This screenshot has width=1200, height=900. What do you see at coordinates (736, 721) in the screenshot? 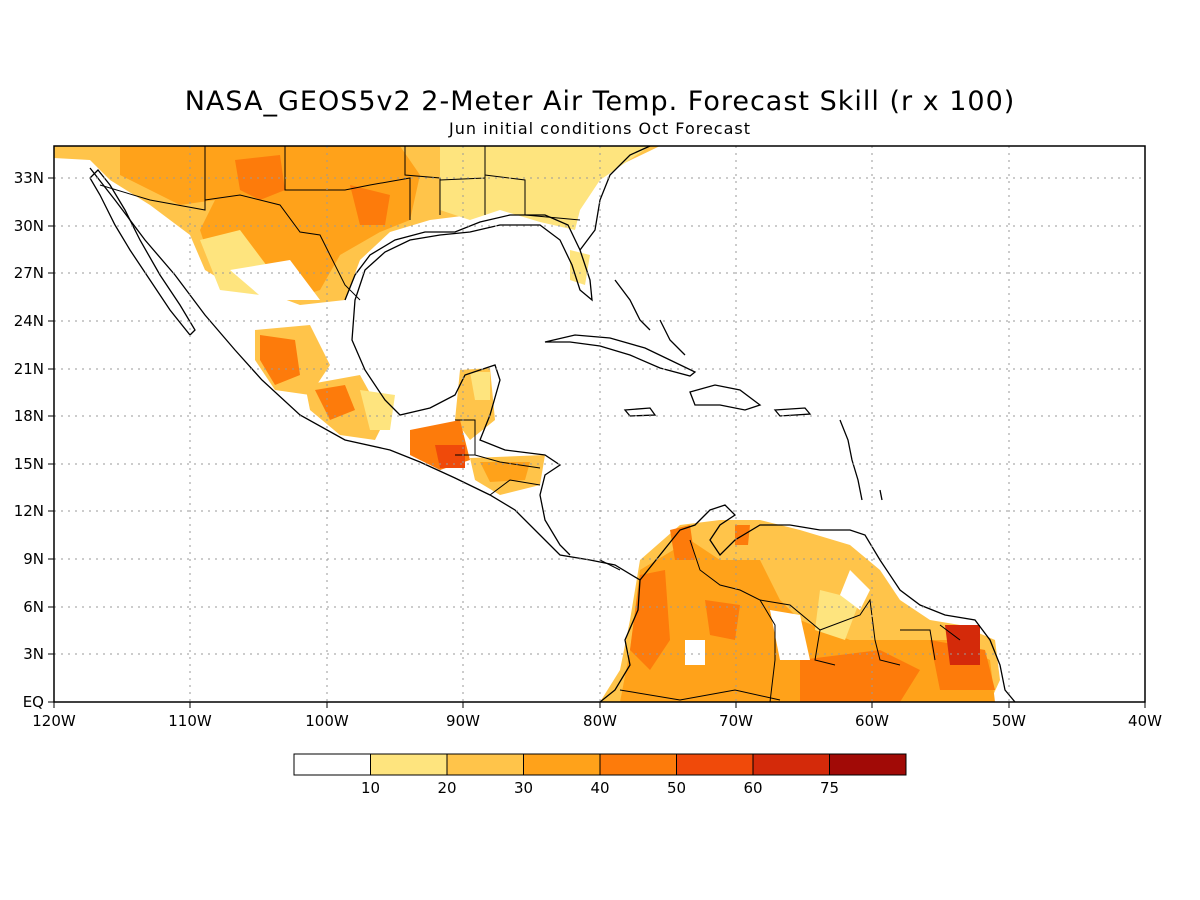
I see `lon-tick-label: 70W` at bounding box center [736, 721].